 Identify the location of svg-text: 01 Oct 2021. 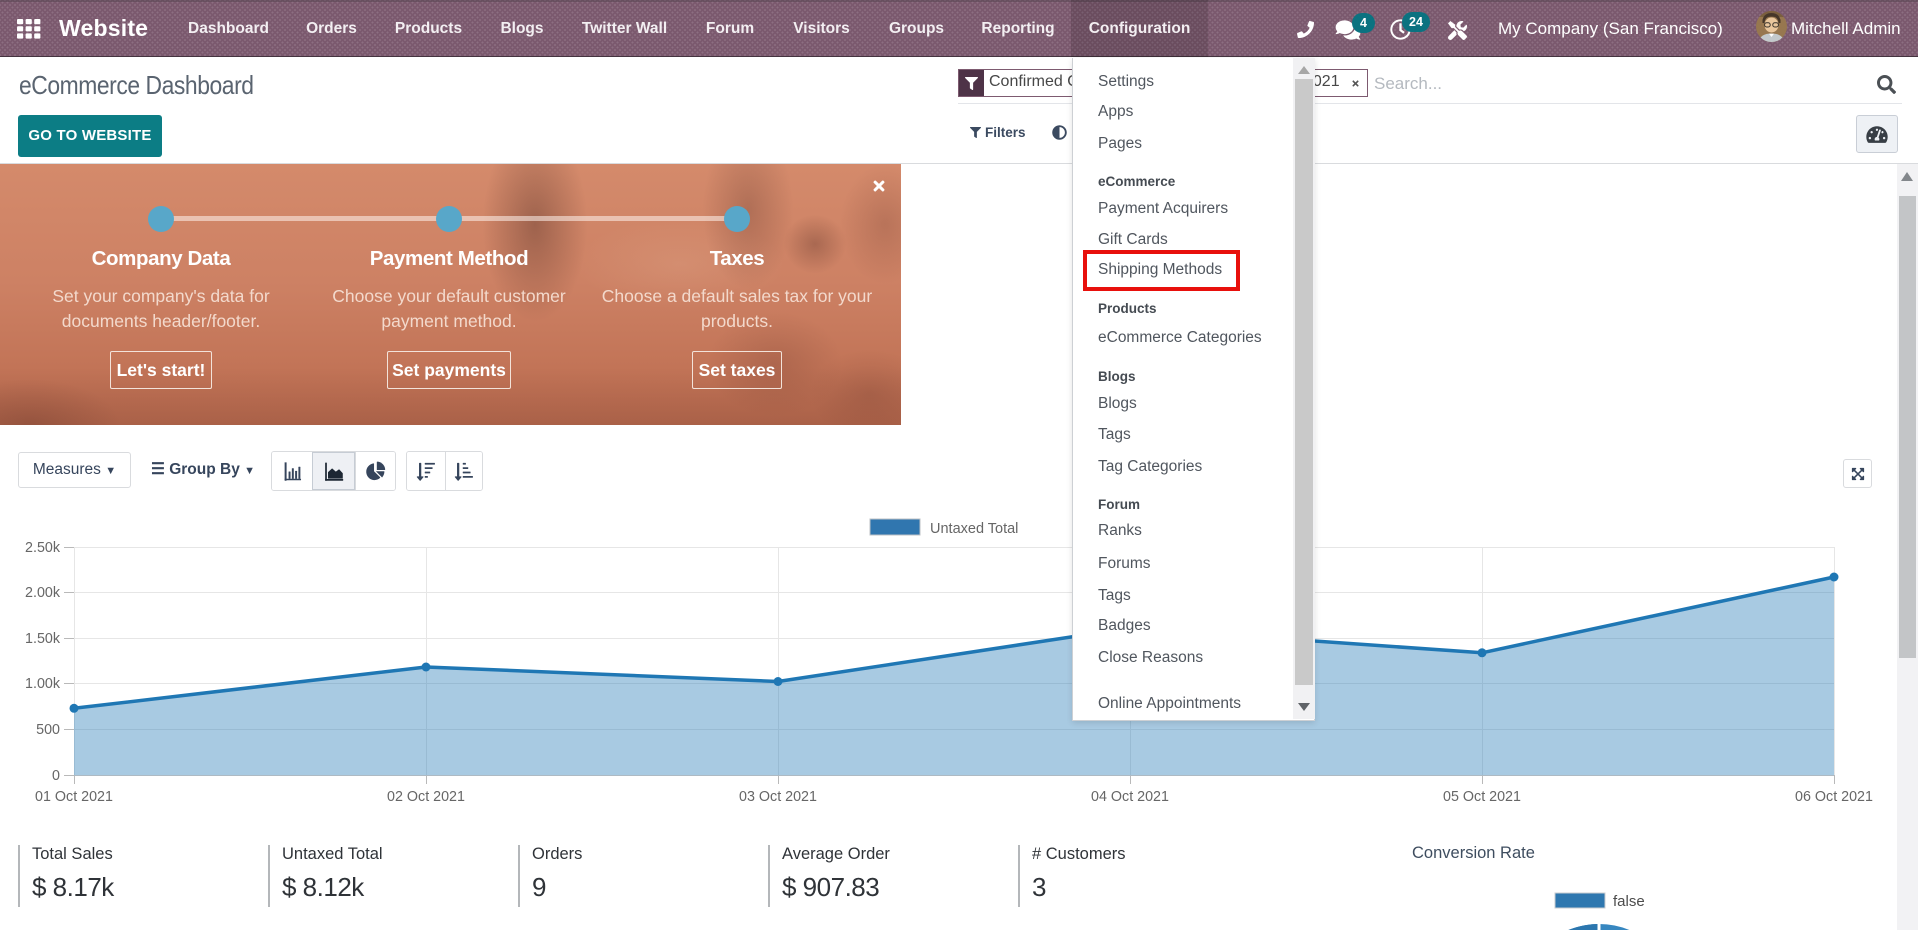
(74, 797).